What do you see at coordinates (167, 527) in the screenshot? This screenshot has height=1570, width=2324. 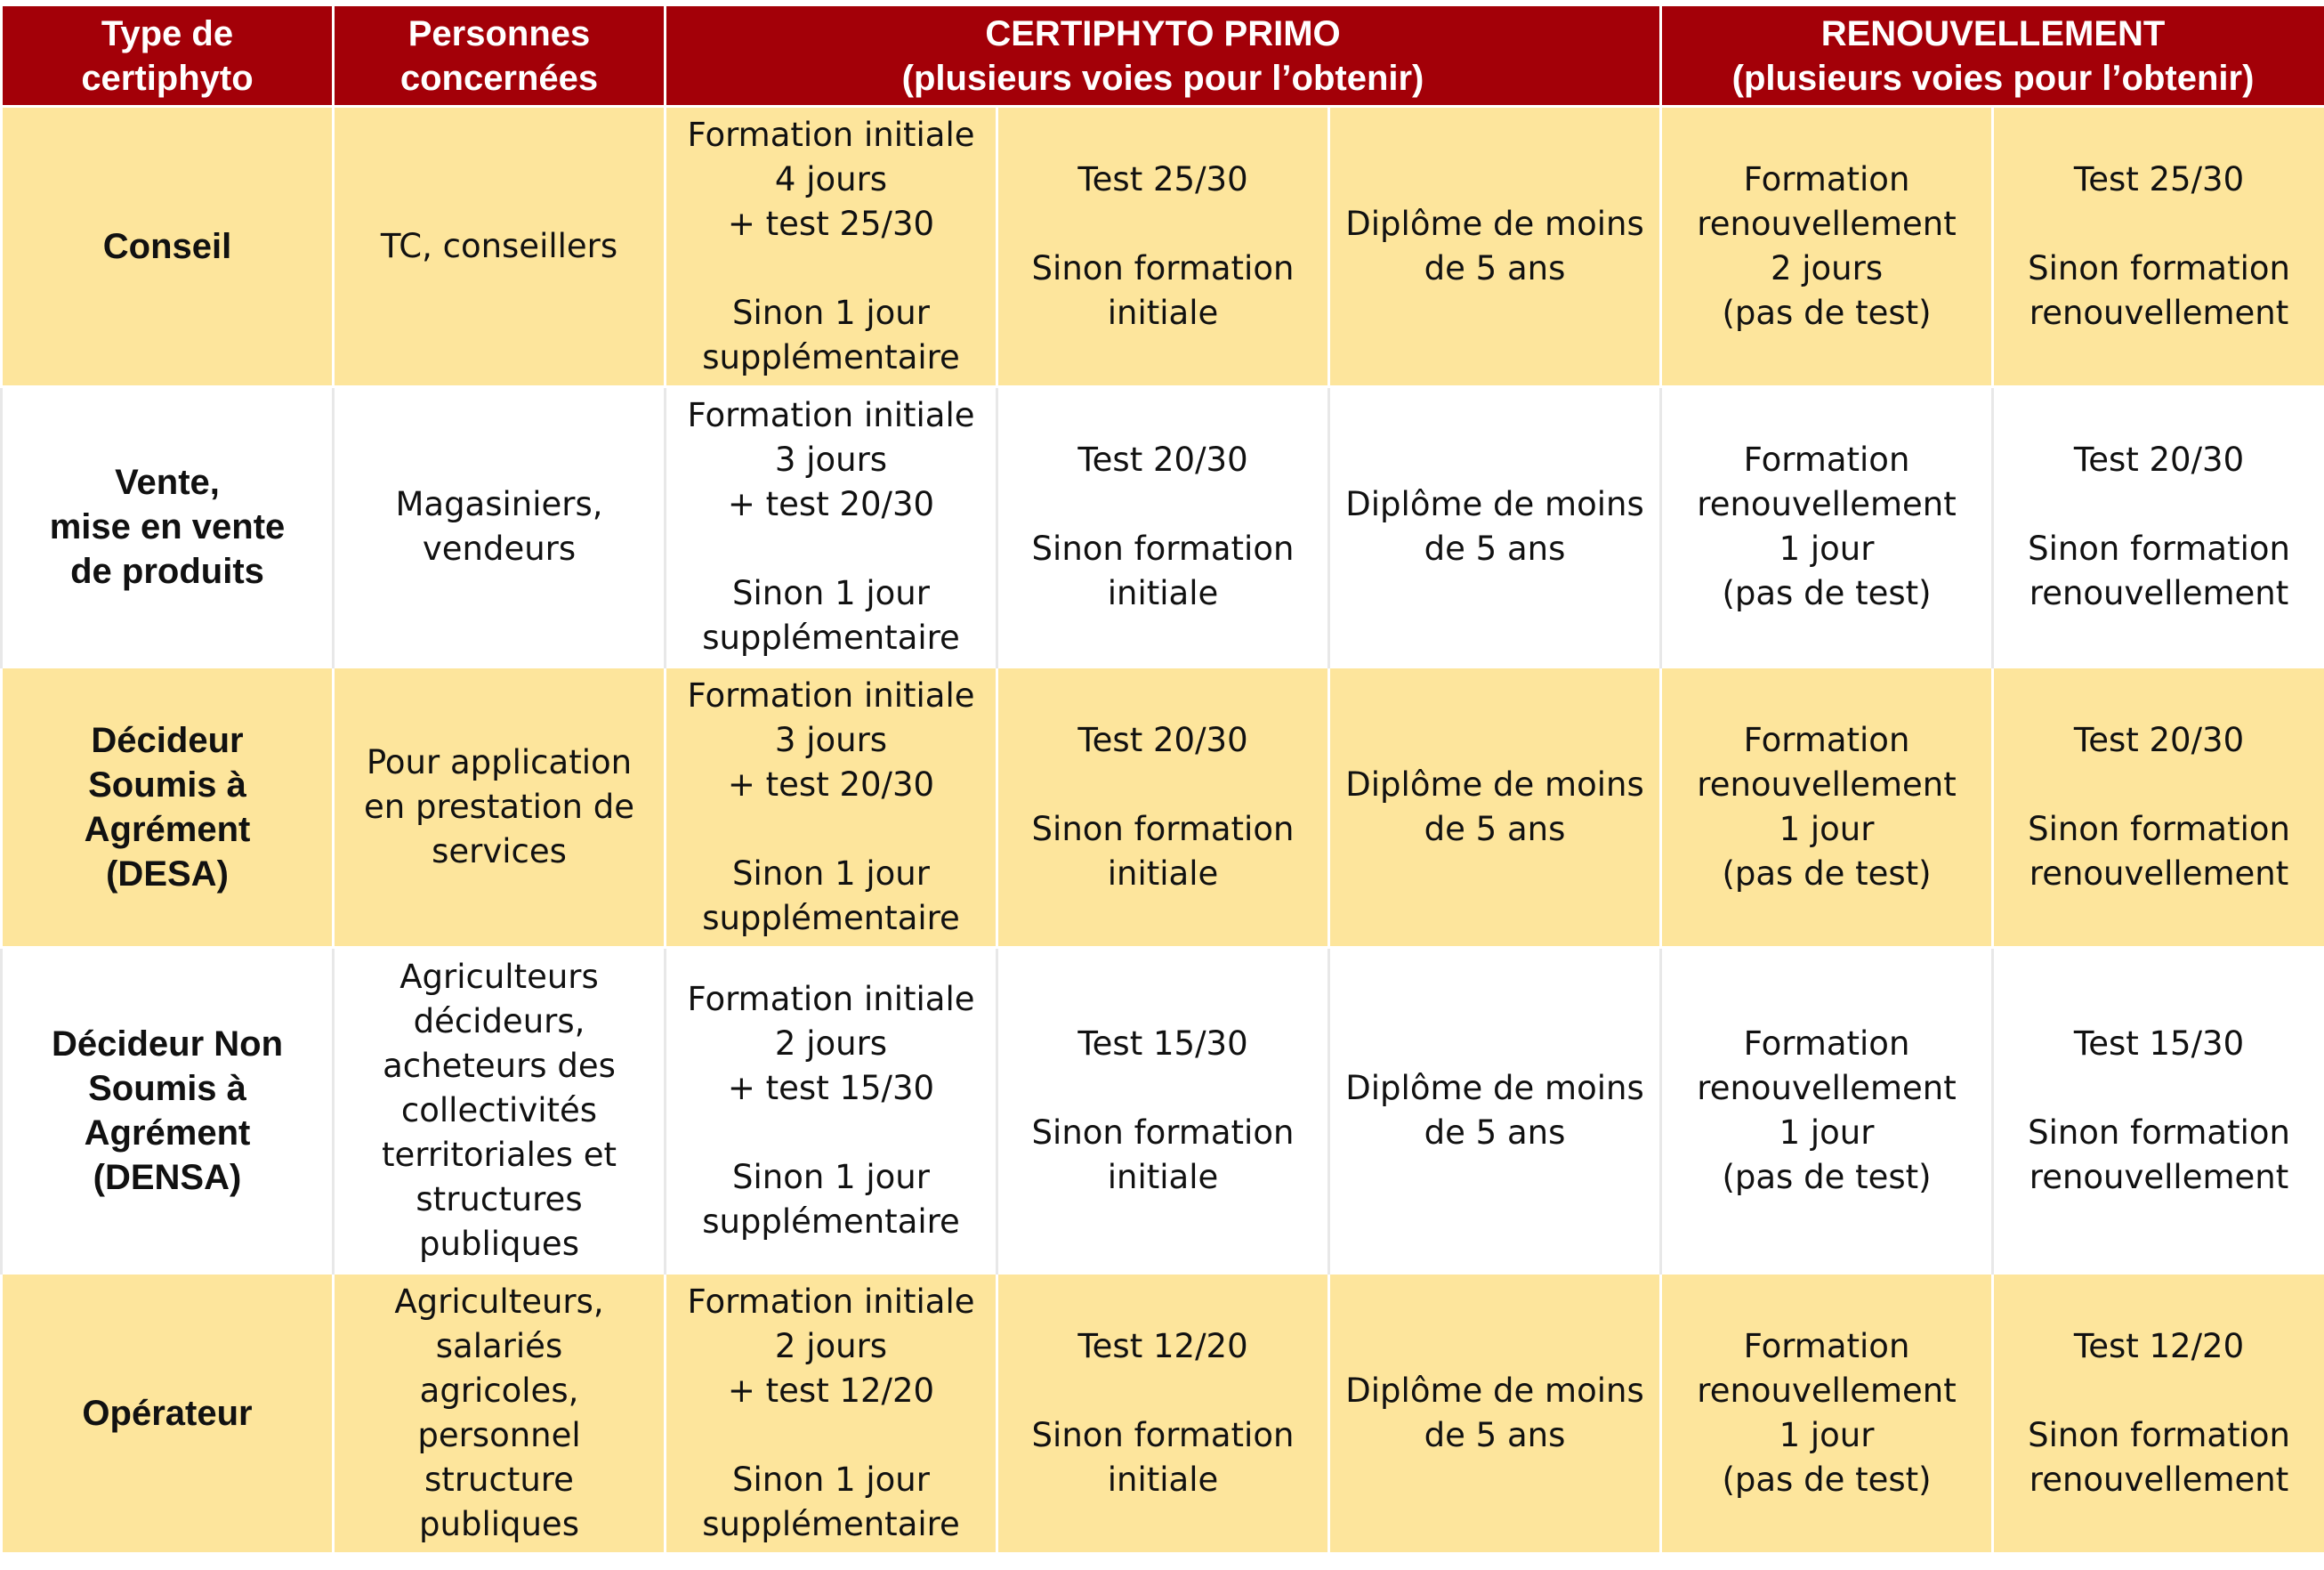 I see `cell-type: Vente, mise en vente de produits` at bounding box center [167, 527].